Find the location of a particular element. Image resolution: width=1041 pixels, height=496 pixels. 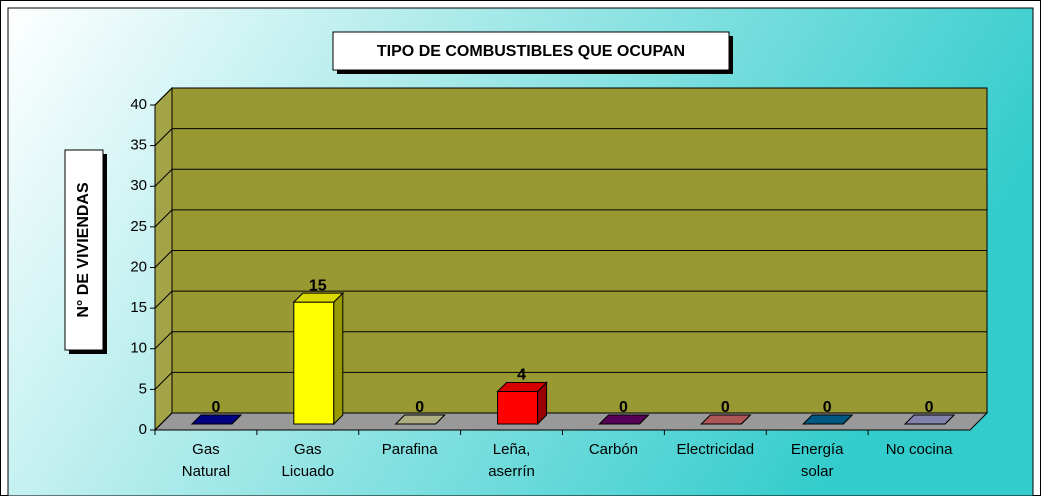

y-tick-label: 40 is located at coordinates (138, 104).